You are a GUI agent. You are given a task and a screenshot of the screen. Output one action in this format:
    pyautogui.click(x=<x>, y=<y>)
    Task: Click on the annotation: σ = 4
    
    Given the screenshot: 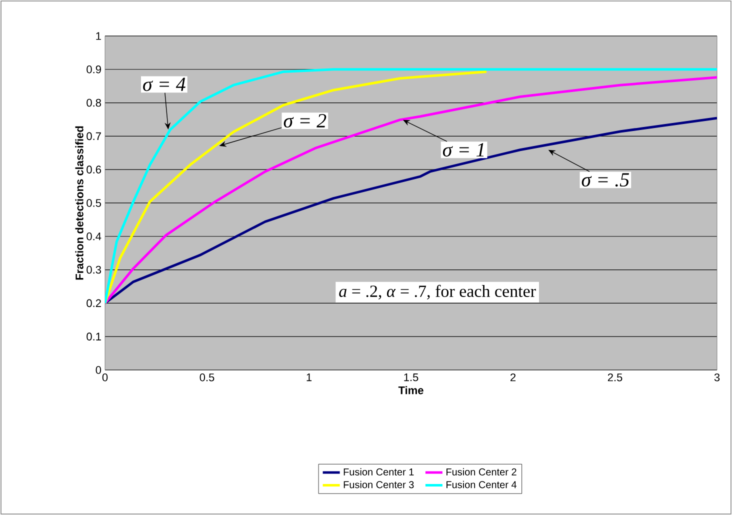 What is the action you would take?
    pyautogui.click(x=164, y=85)
    